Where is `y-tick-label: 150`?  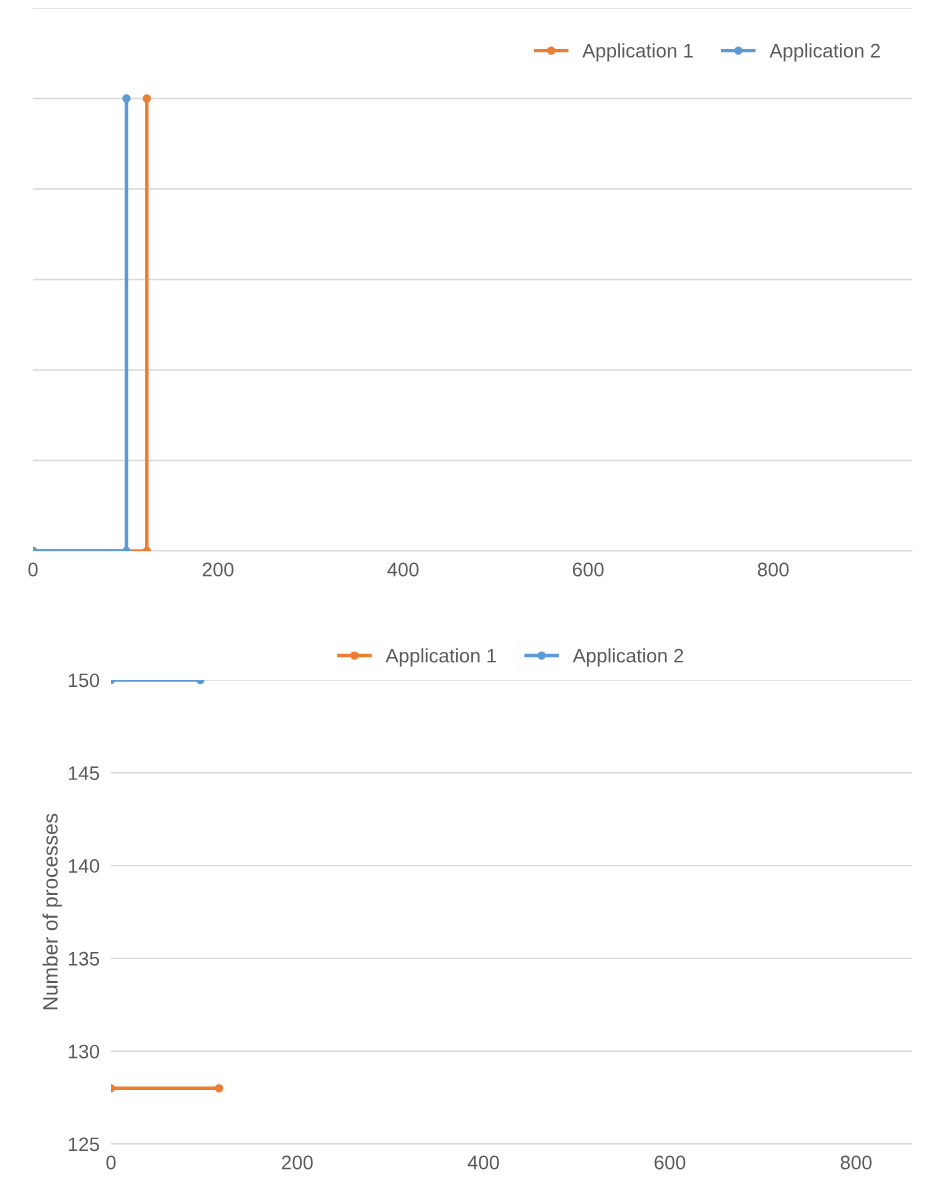 y-tick-label: 150 is located at coordinates (84, 680).